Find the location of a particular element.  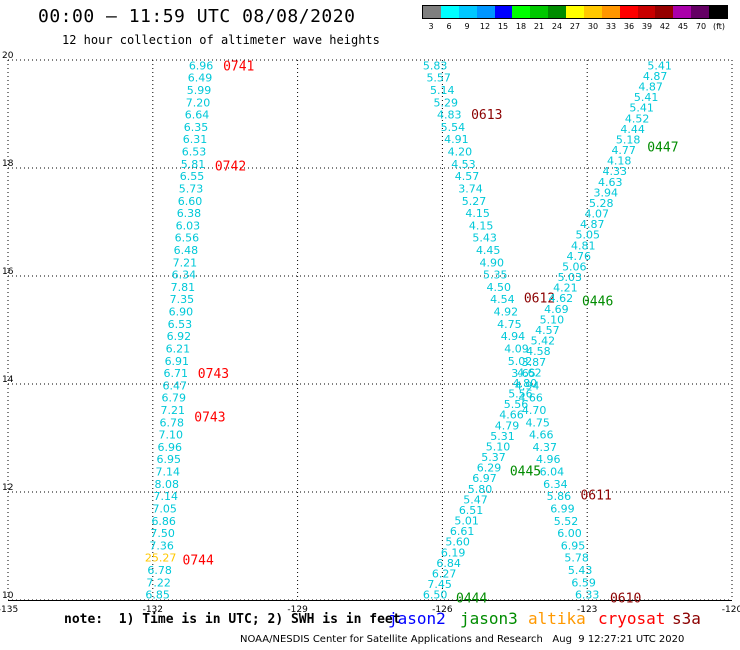

swh-value: 4.54 is located at coordinates (502, 299).